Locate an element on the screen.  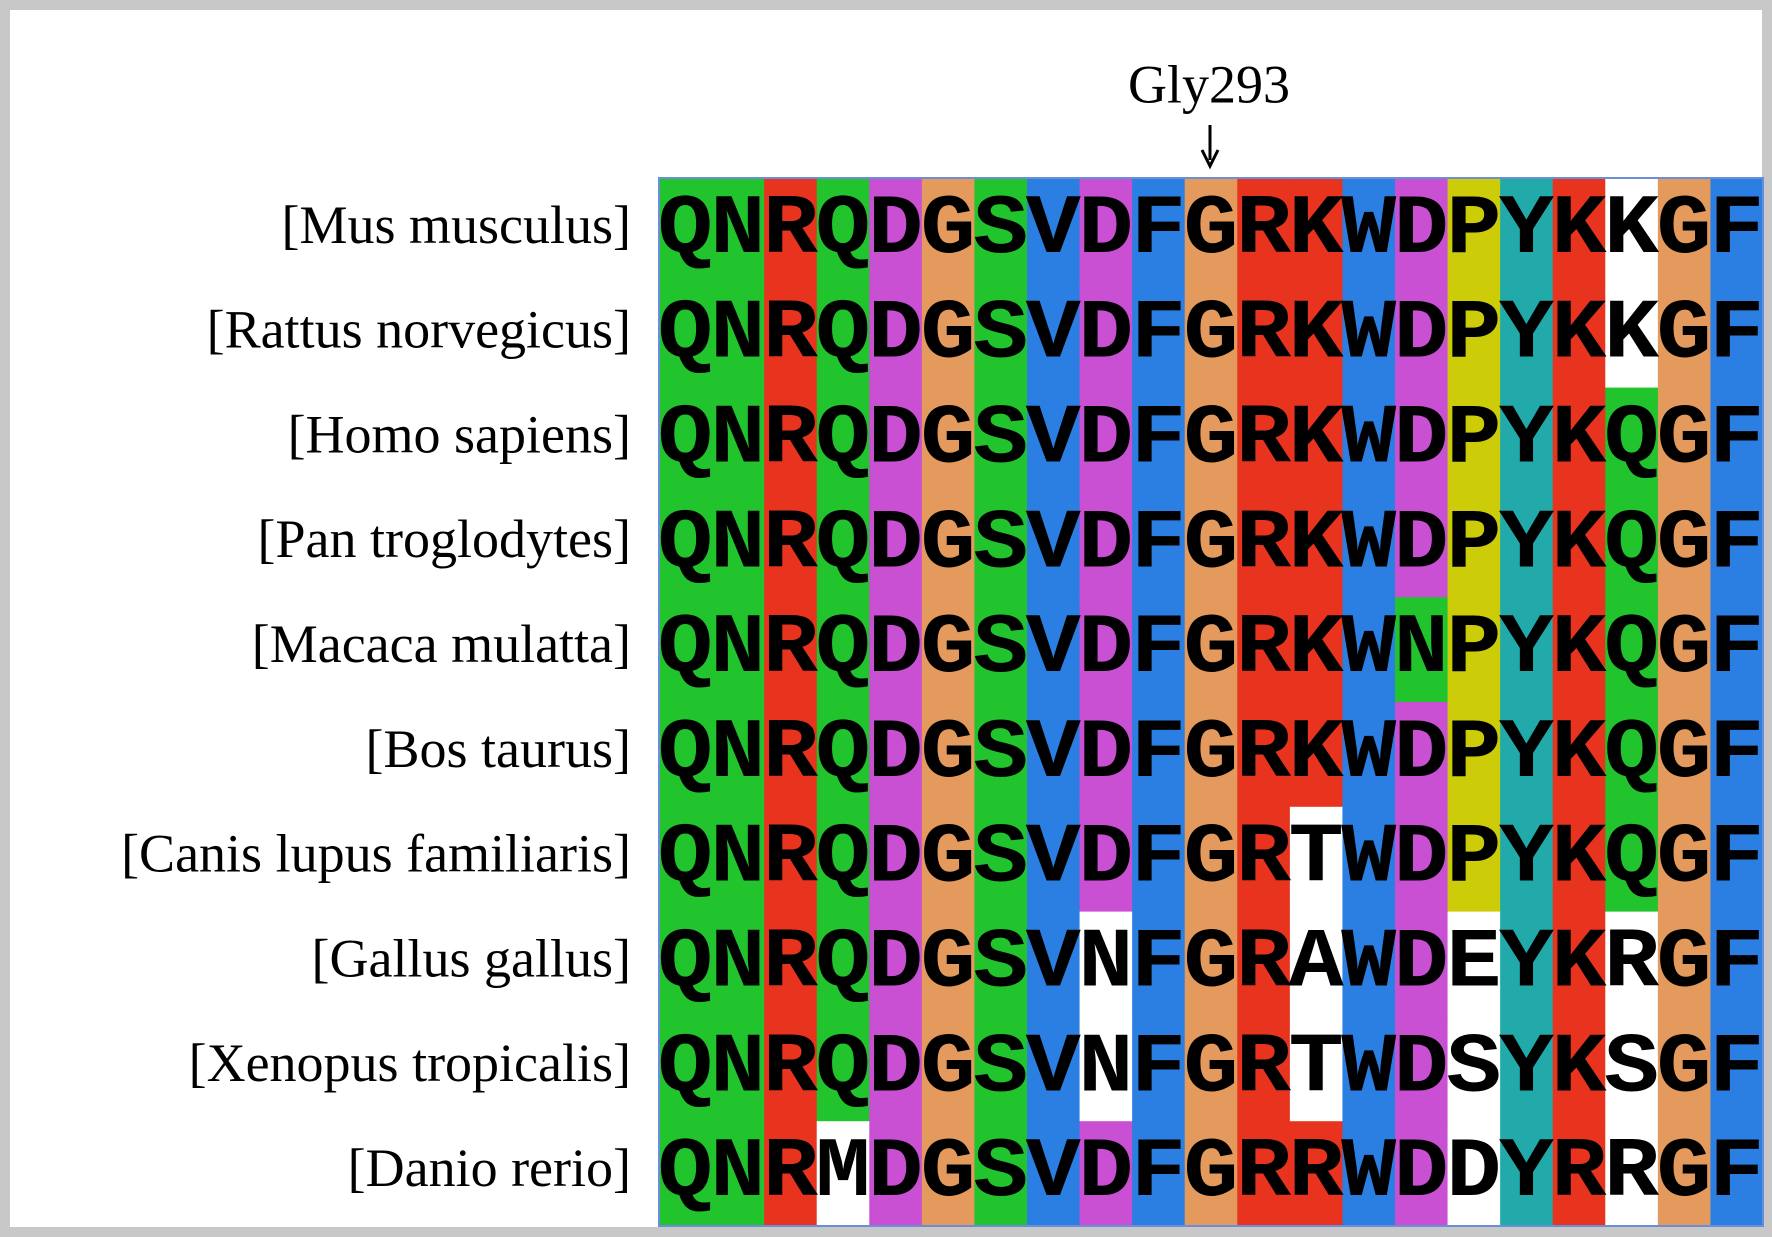
species-label: [Homo sapiens] is located at coordinates (459, 434).